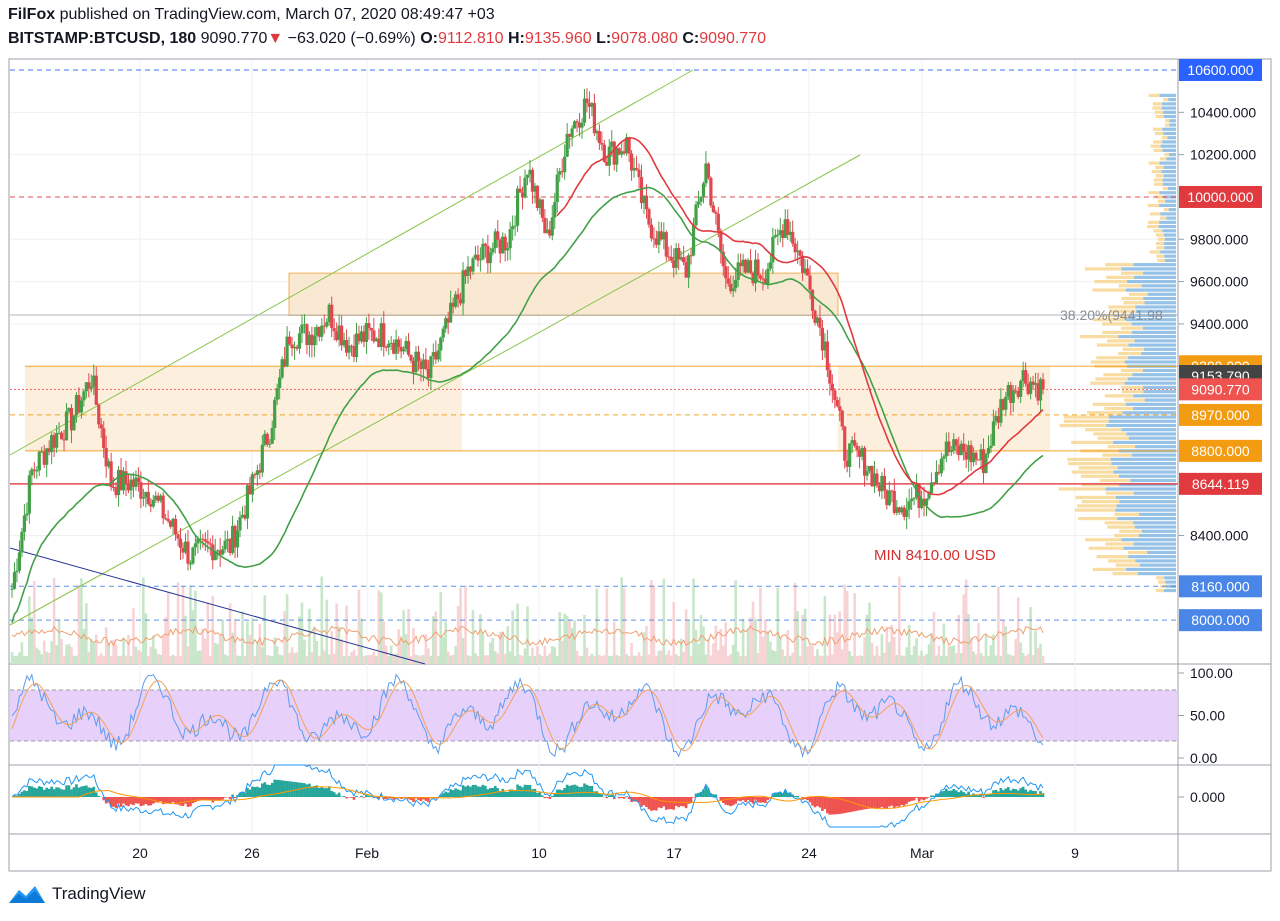 This screenshot has width=1280, height=921. I want to click on stoch-band, so click(594, 715).